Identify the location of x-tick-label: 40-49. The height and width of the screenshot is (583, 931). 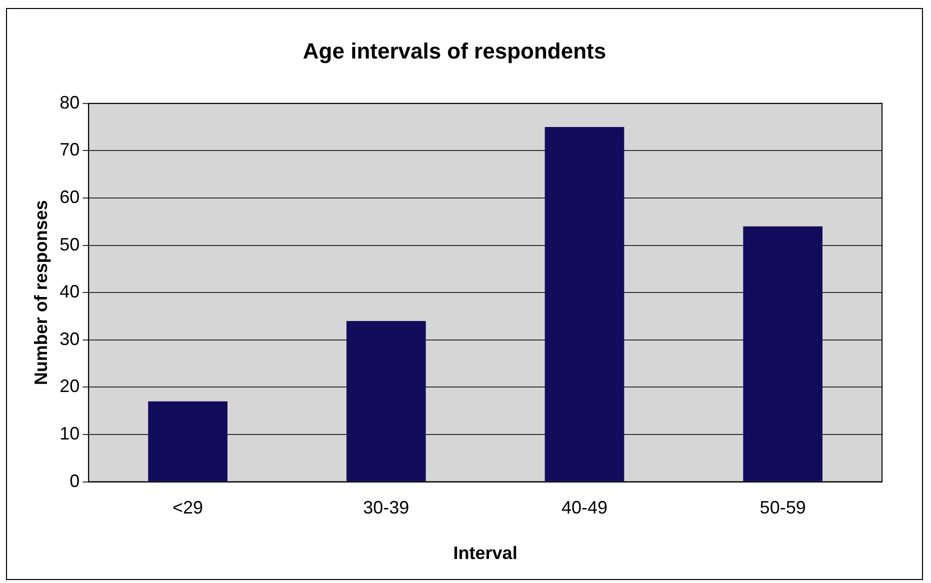
(584, 508).